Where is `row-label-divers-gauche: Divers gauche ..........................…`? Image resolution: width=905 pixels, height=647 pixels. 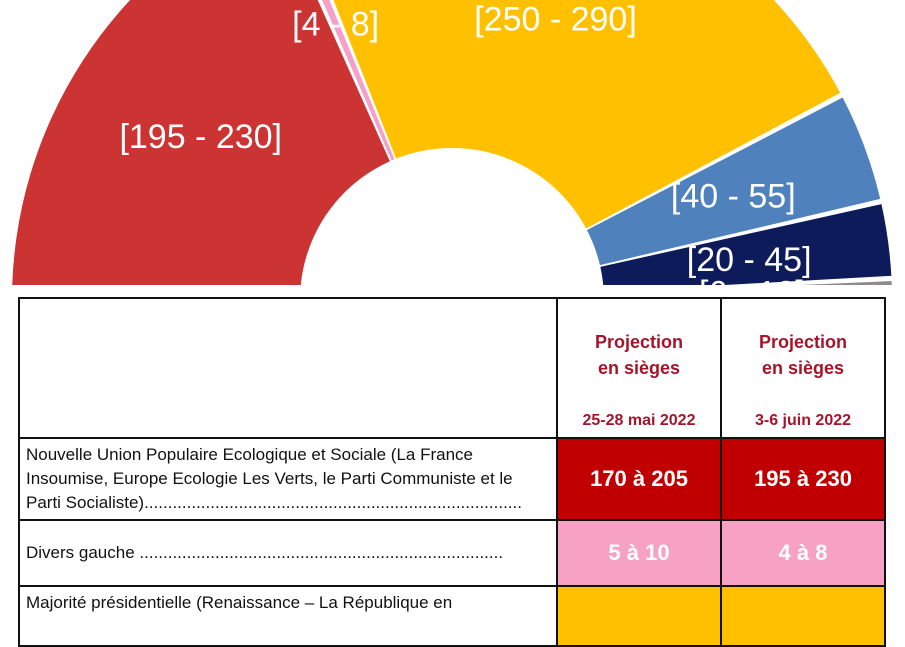
row-label-divers-gauche: Divers gauche ..........................… is located at coordinates (288, 553).